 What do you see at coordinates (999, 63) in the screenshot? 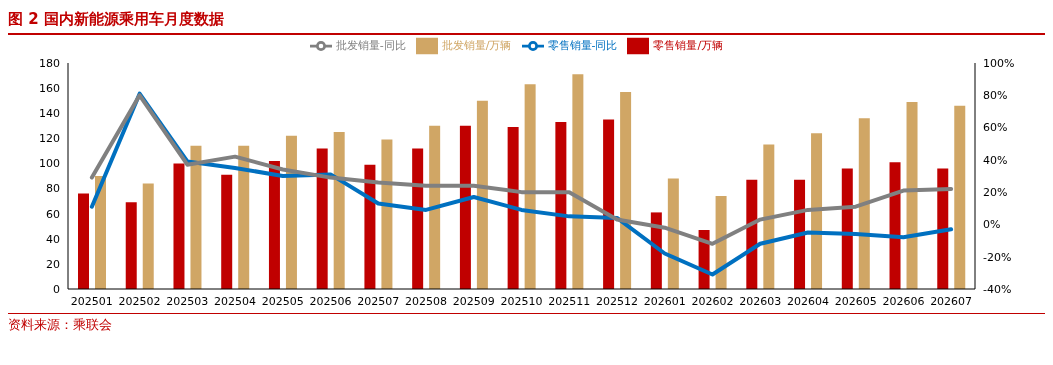
I see `y2-tick-label: 100%` at bounding box center [999, 63].